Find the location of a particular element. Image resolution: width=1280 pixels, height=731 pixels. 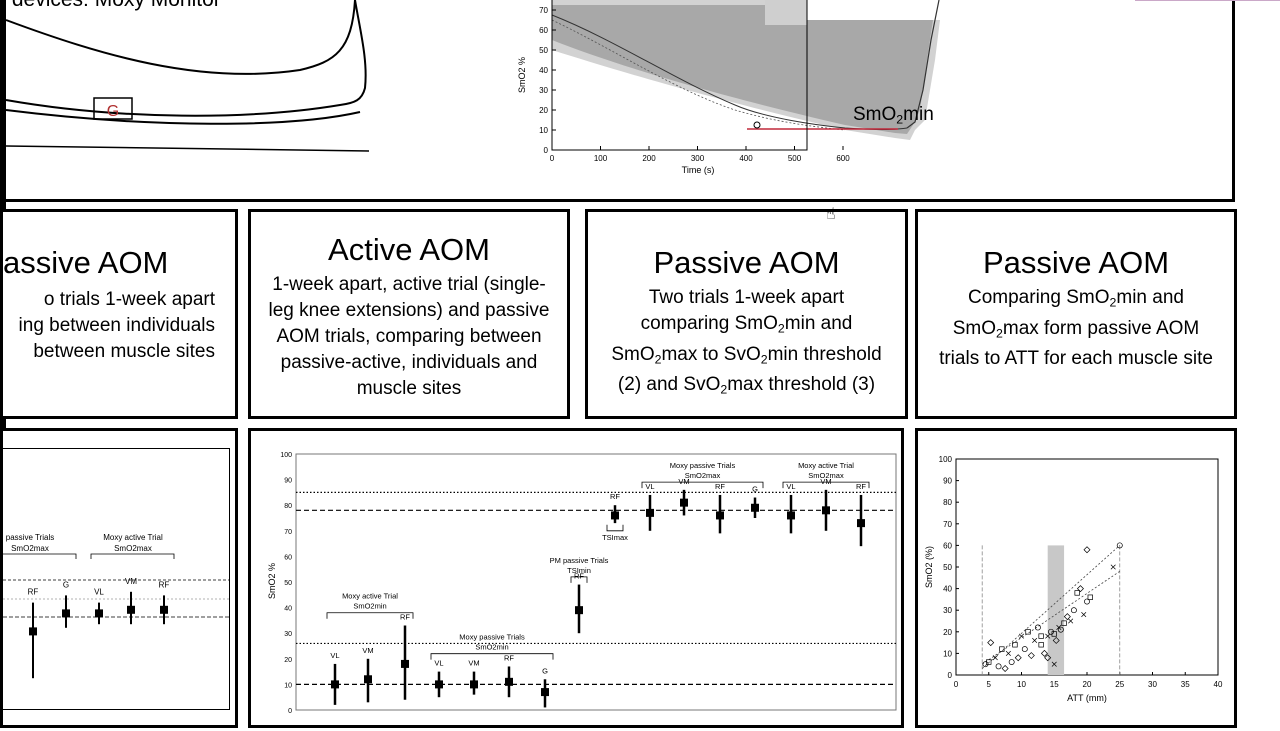

x-tick-label: 10 is located at coordinates (1021, 684).